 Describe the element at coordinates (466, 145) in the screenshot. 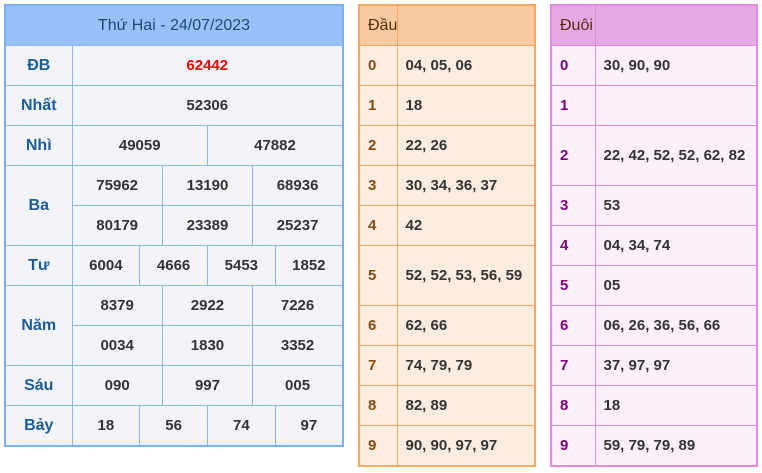

I see `digit-values: 22, 26` at that location.